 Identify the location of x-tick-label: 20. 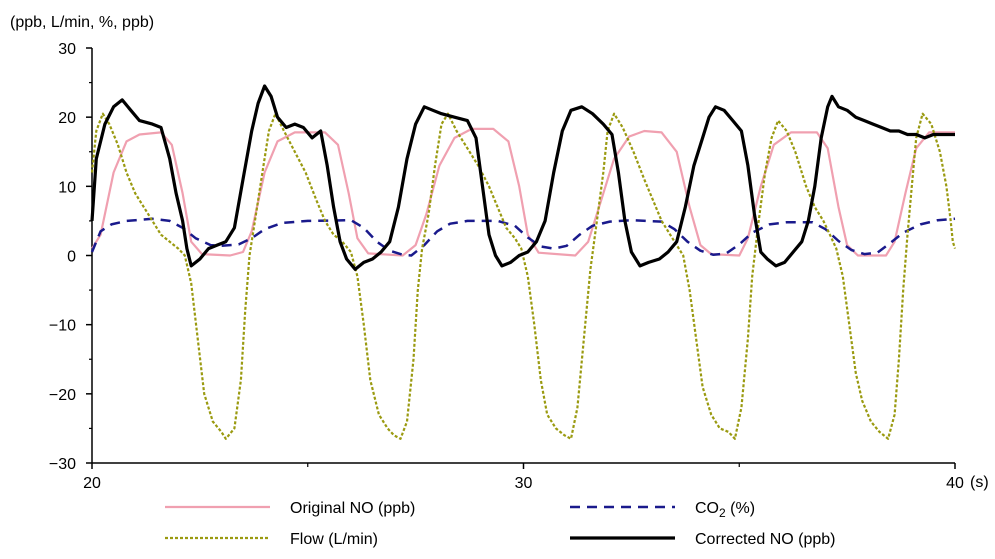
(92, 483).